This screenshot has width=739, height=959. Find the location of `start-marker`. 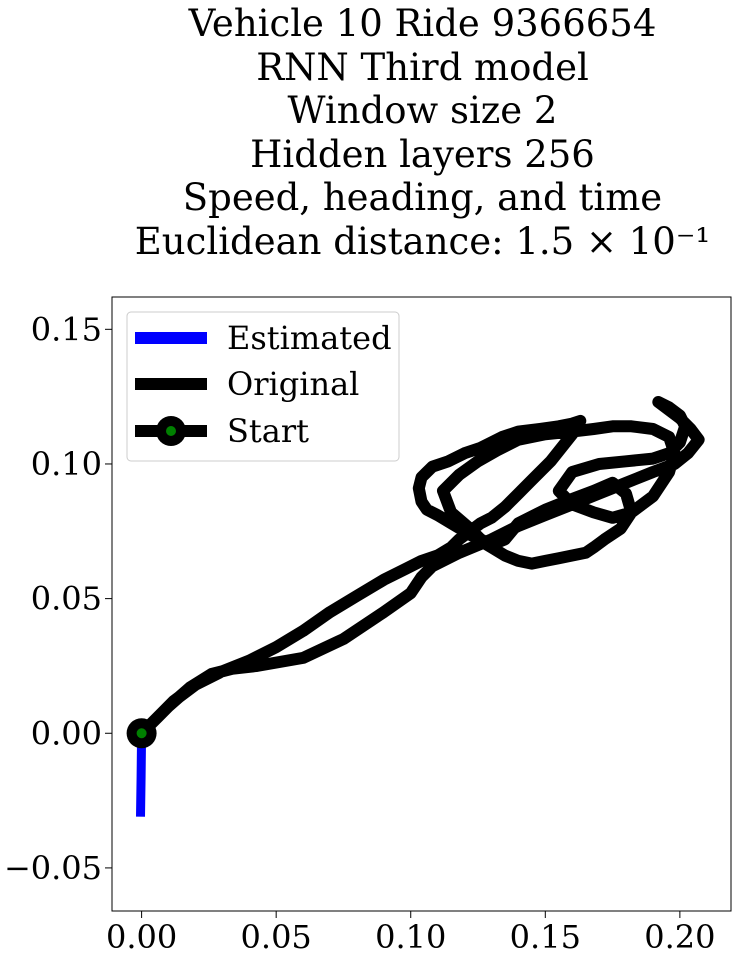

start-marker is located at coordinates (141, 733).